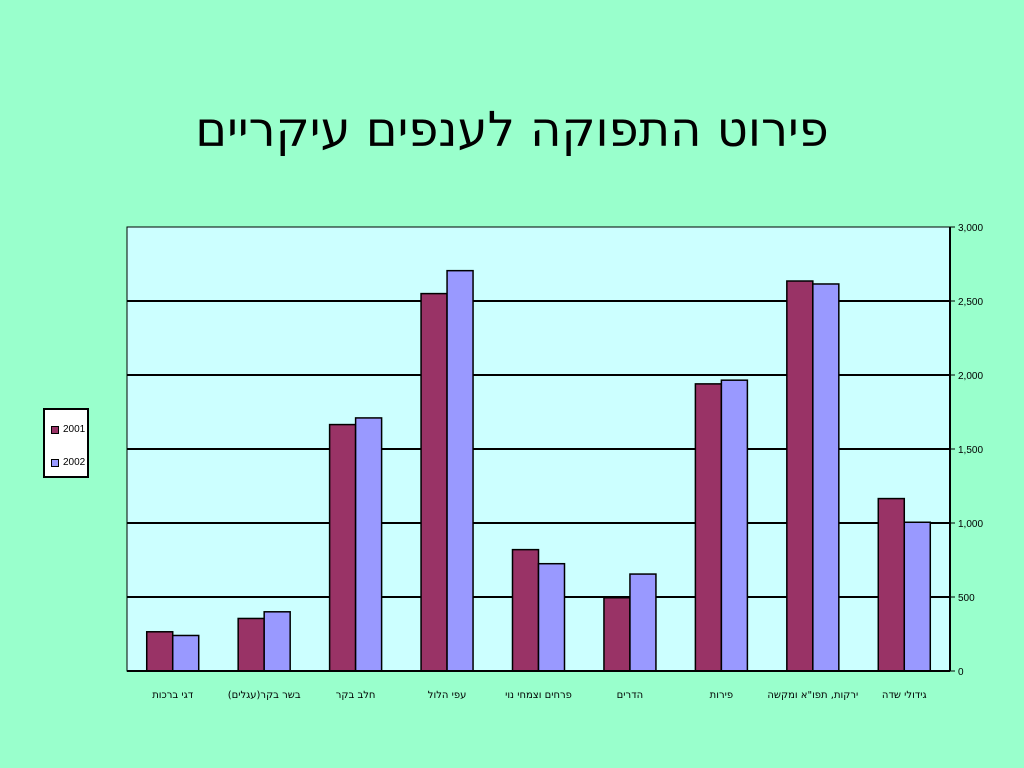 The width and height of the screenshot is (1024, 768). I want to click on y-tick-label: 1,500, so click(970, 450).